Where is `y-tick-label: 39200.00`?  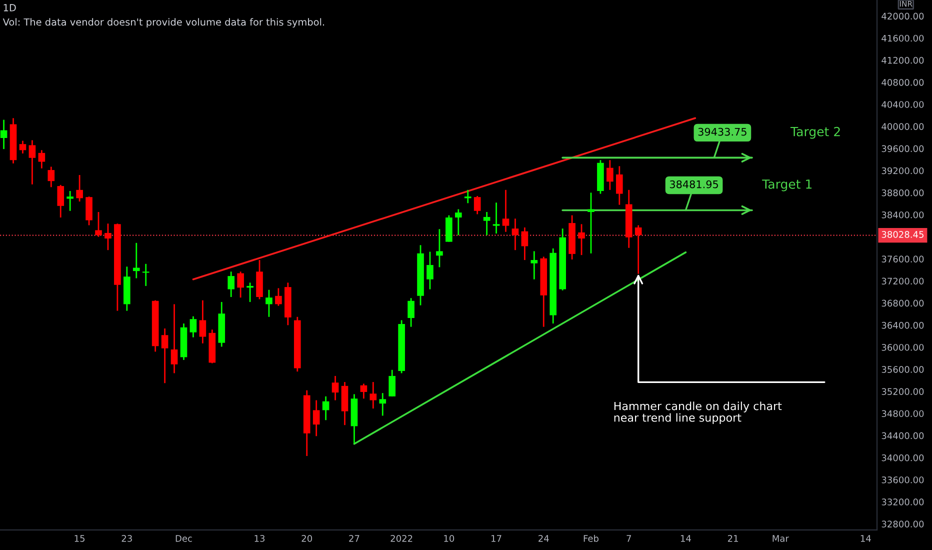 y-tick-label: 39200.00 is located at coordinates (903, 170).